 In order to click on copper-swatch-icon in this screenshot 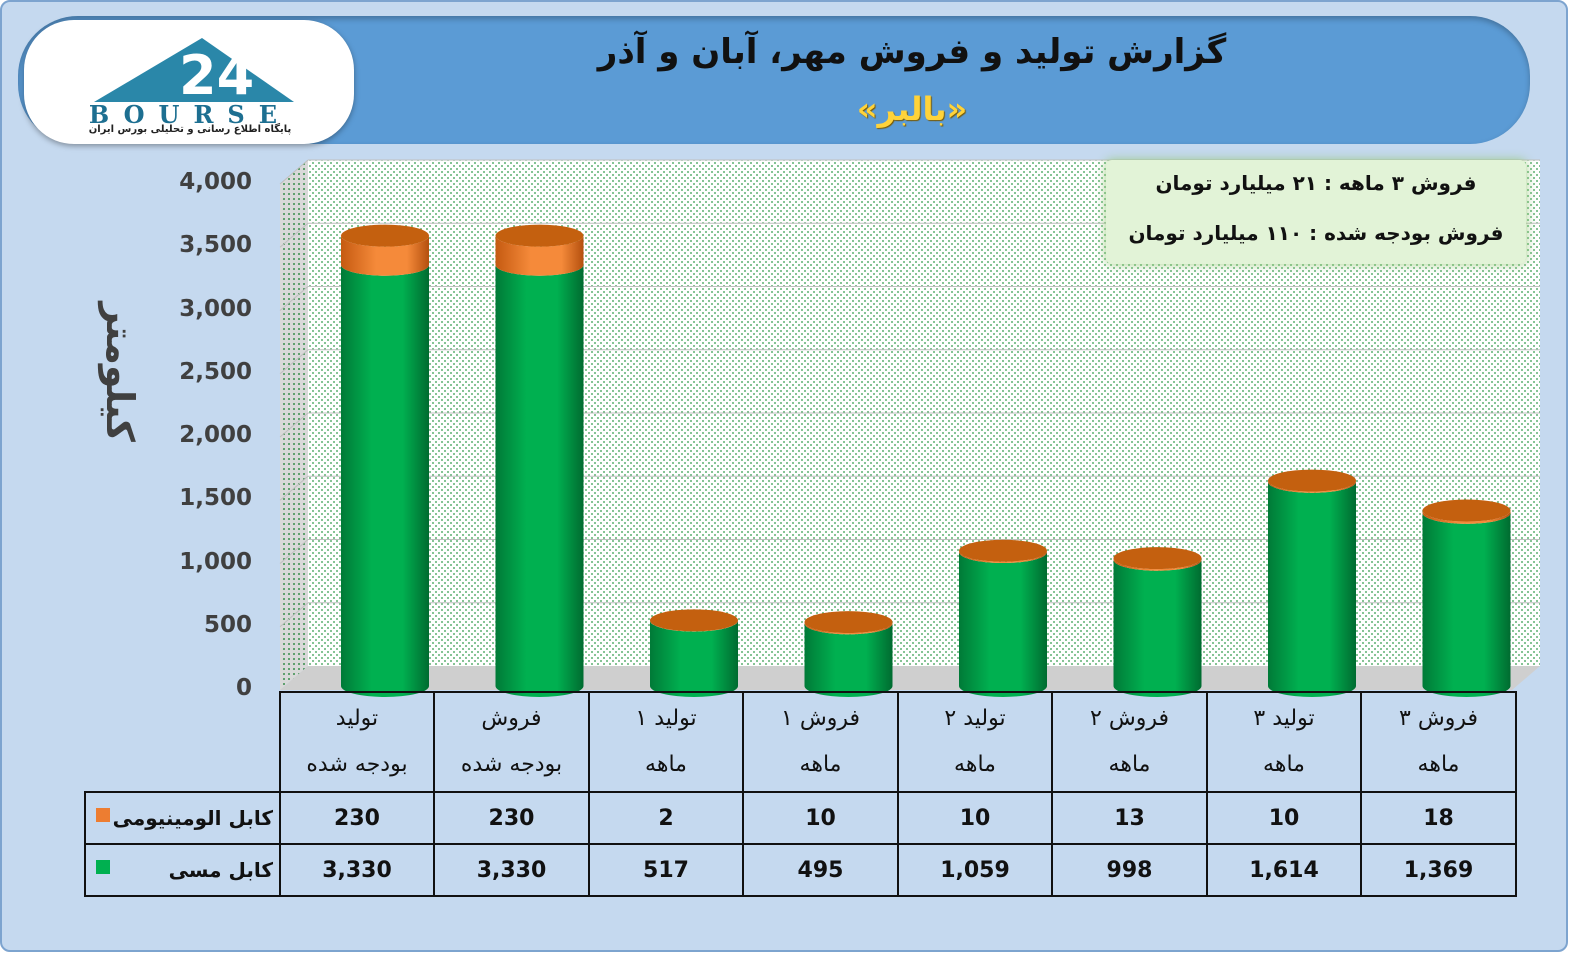, I will do `click(103, 867)`.